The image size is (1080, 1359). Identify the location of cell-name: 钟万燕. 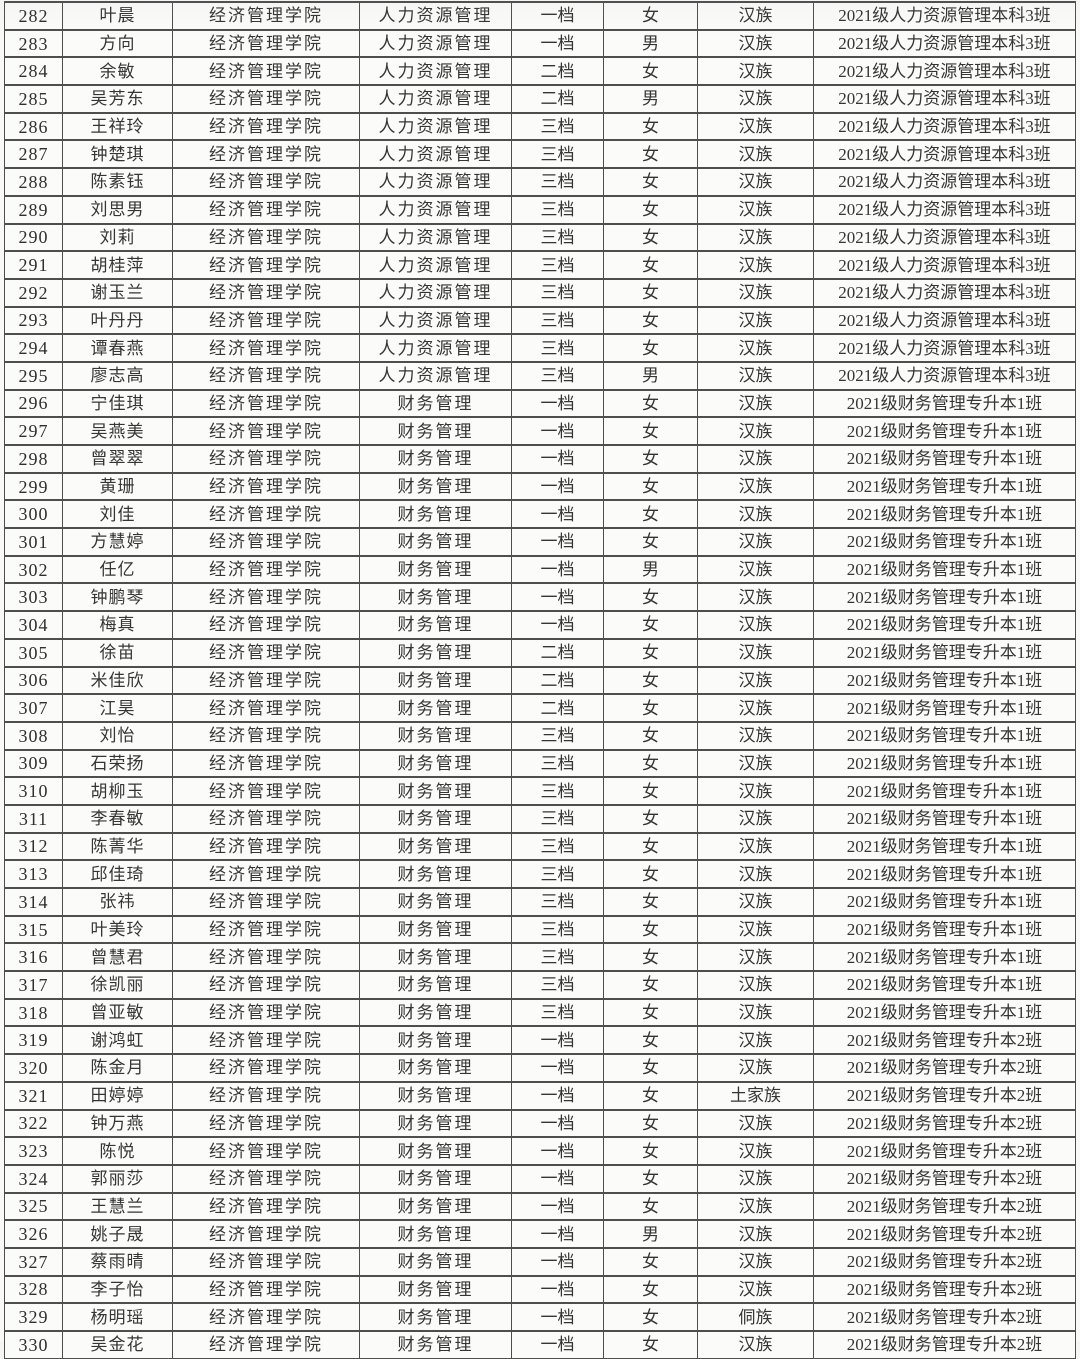
(117, 1123).